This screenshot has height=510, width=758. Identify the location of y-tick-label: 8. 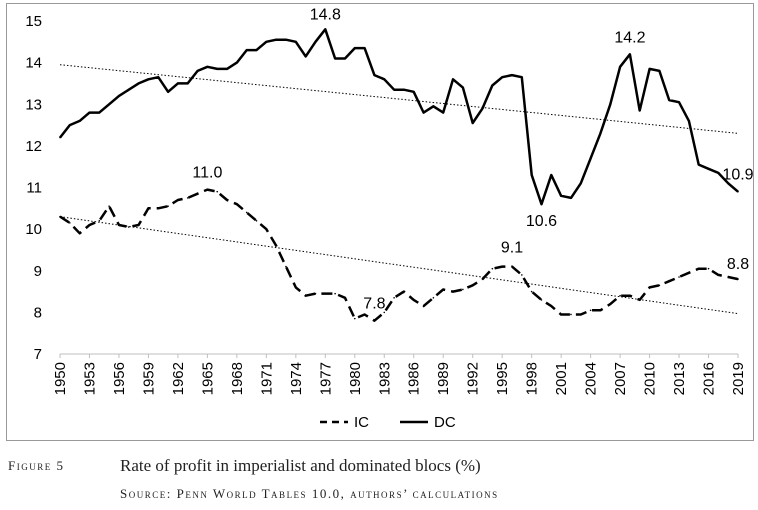
(38, 312).